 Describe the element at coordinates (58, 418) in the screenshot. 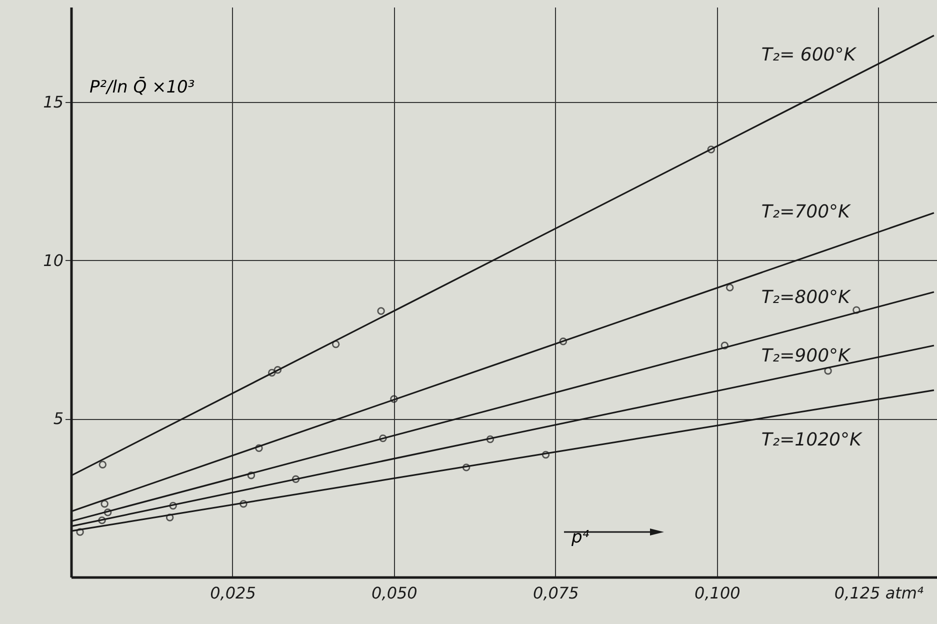

I see `y-tick-label: 5` at that location.